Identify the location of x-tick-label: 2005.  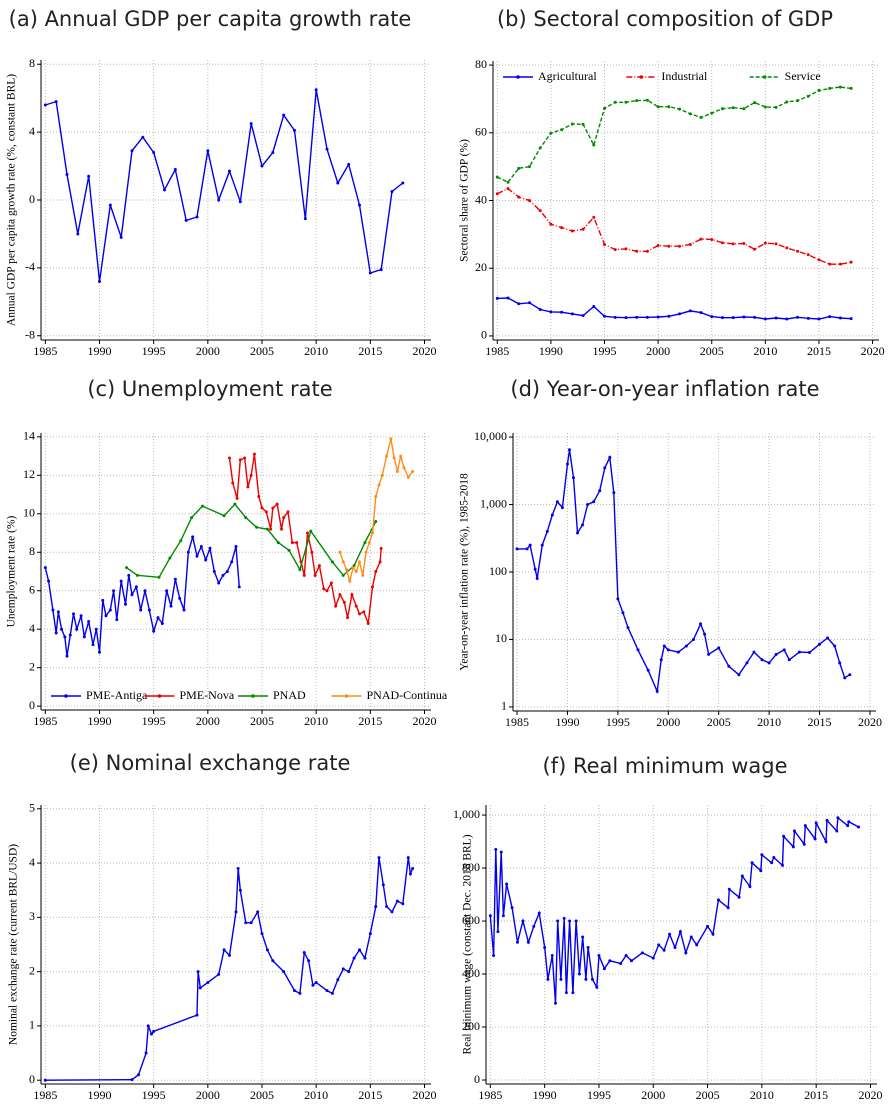
(262, 351).